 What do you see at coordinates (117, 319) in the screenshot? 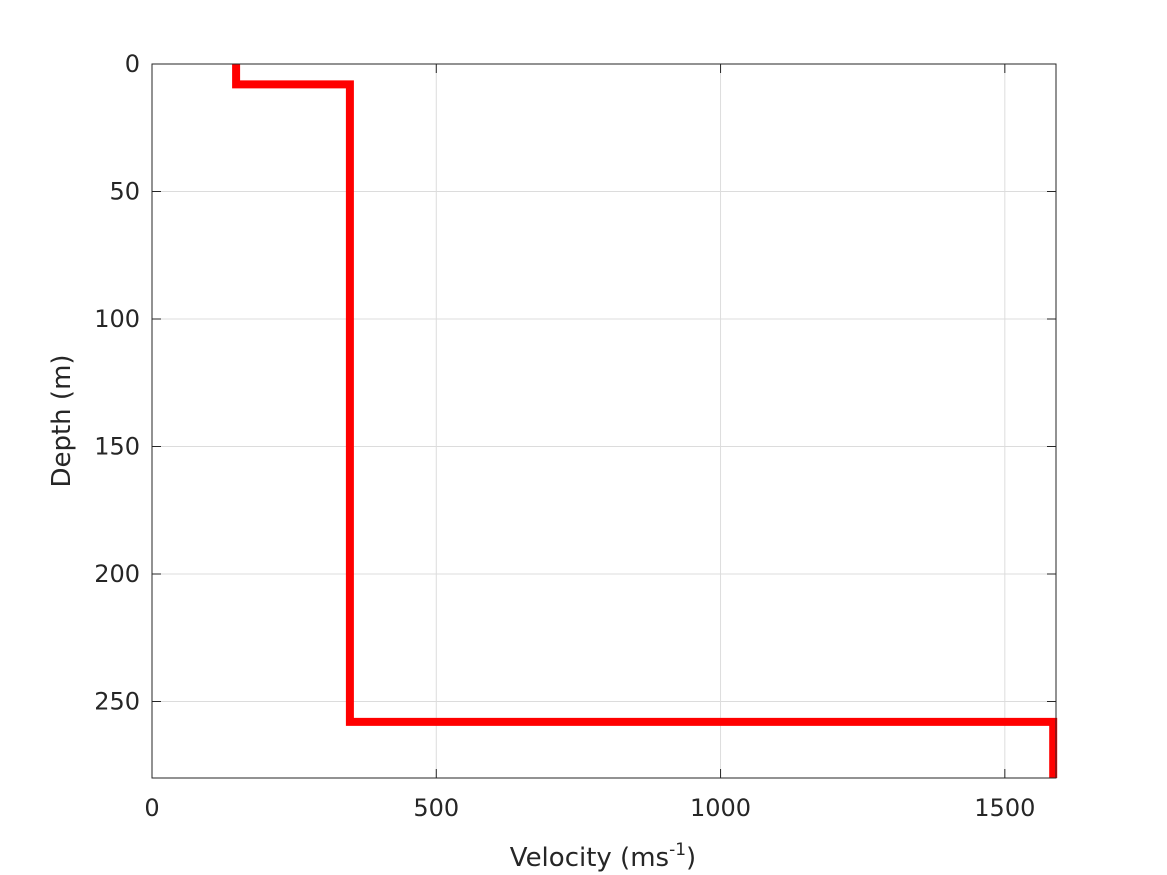
I see `y-tick-label: 100` at bounding box center [117, 319].